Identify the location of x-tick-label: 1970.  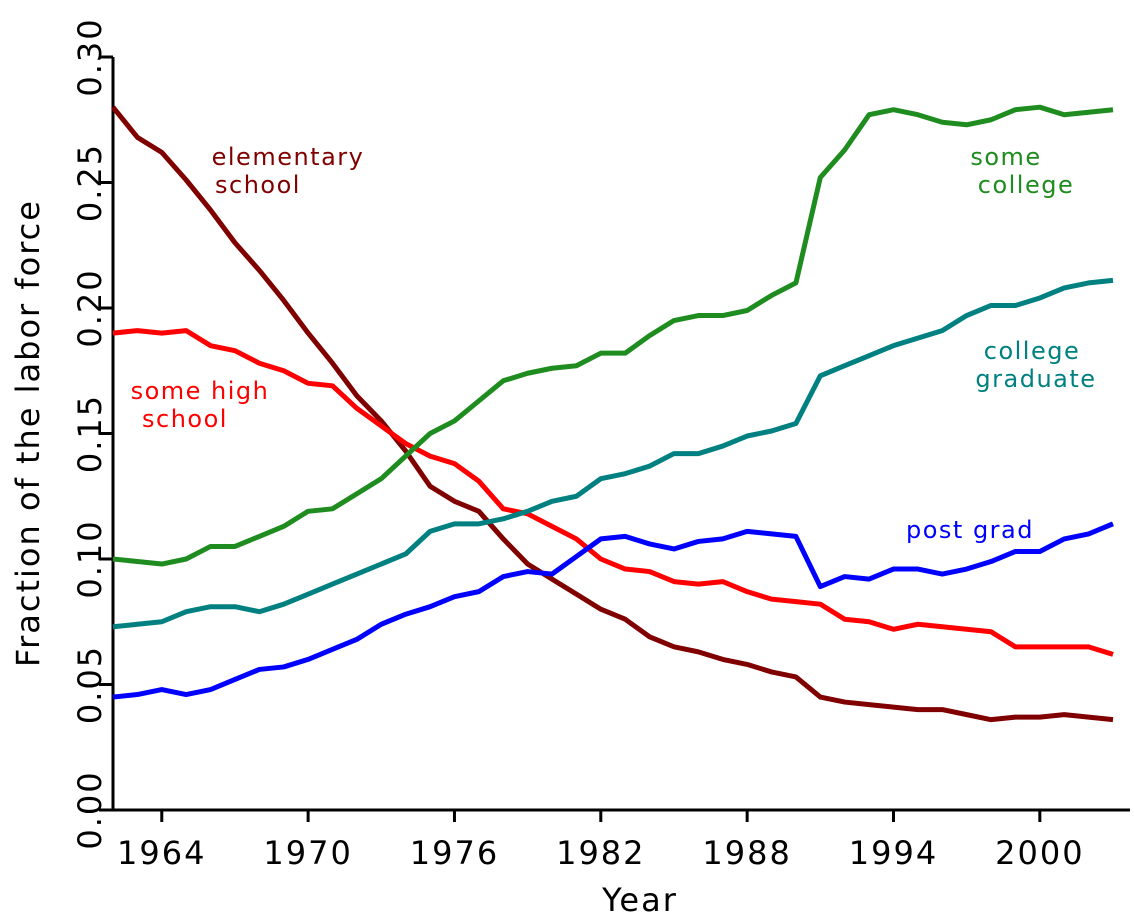
(307, 853).